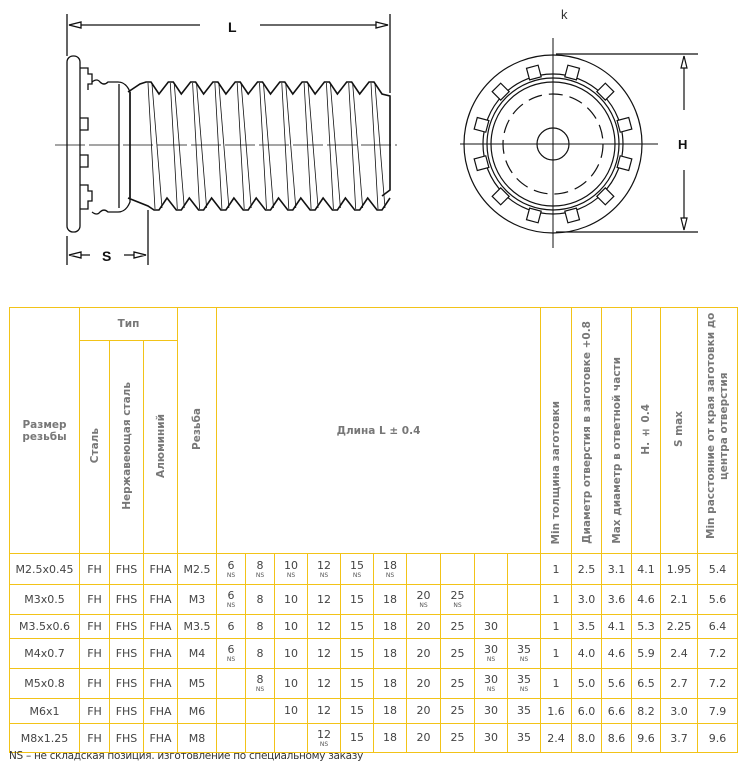 This screenshot has width=748, height=767. Describe the element at coordinates (679, 711) in the screenshot. I see `cell-s-max: 3.0` at that location.